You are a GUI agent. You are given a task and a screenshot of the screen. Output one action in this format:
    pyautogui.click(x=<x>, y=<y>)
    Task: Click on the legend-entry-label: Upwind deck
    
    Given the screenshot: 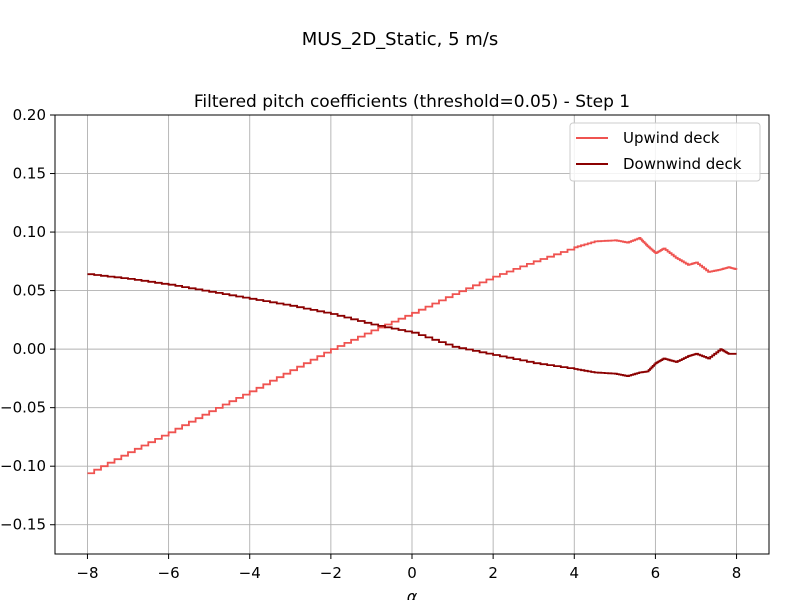 What is the action you would take?
    pyautogui.click(x=671, y=138)
    